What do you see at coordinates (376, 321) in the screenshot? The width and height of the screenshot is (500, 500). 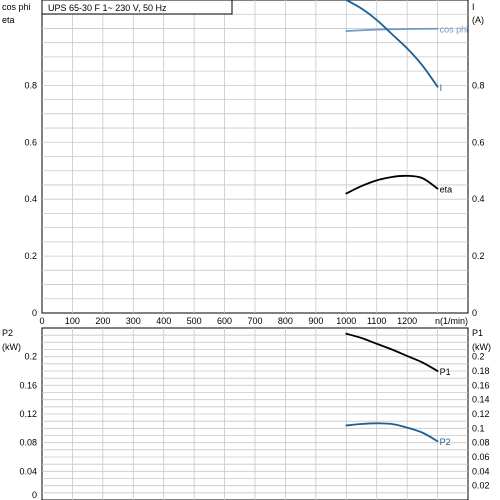 I see `x-tick-label: 1100` at bounding box center [376, 321].